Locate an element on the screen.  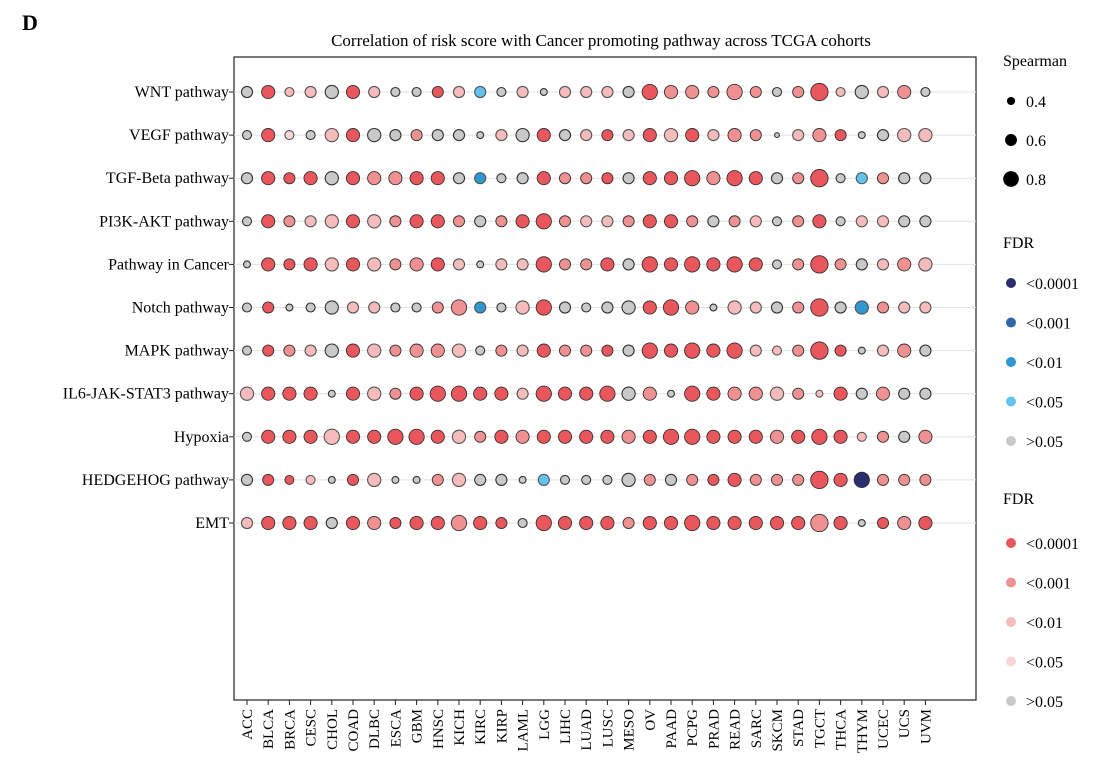
fdr-legend-label: <0.01 is located at coordinates (1044, 363).